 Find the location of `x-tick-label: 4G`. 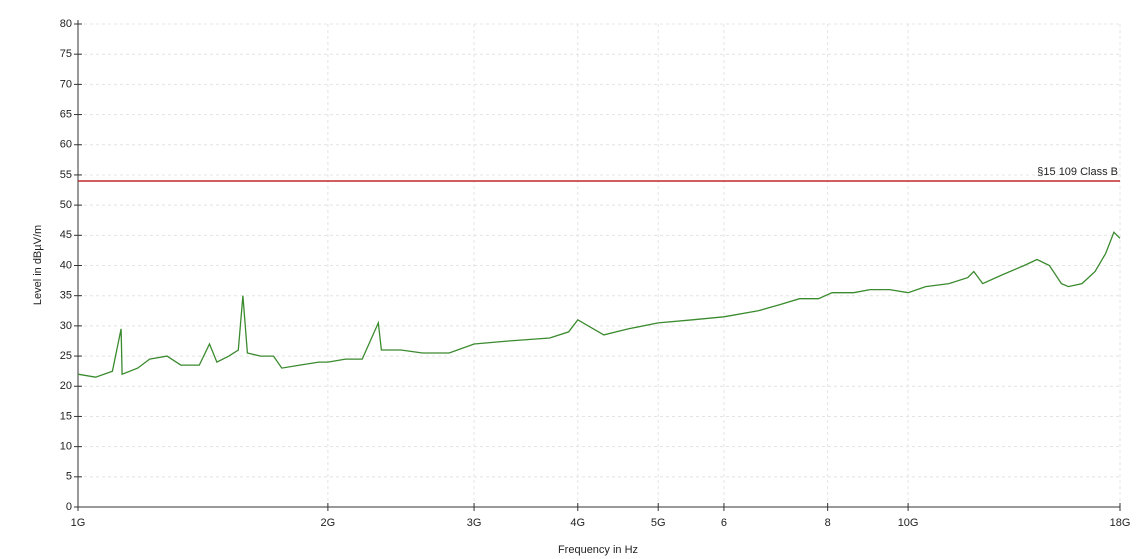

x-tick-label: 4G is located at coordinates (577, 523).